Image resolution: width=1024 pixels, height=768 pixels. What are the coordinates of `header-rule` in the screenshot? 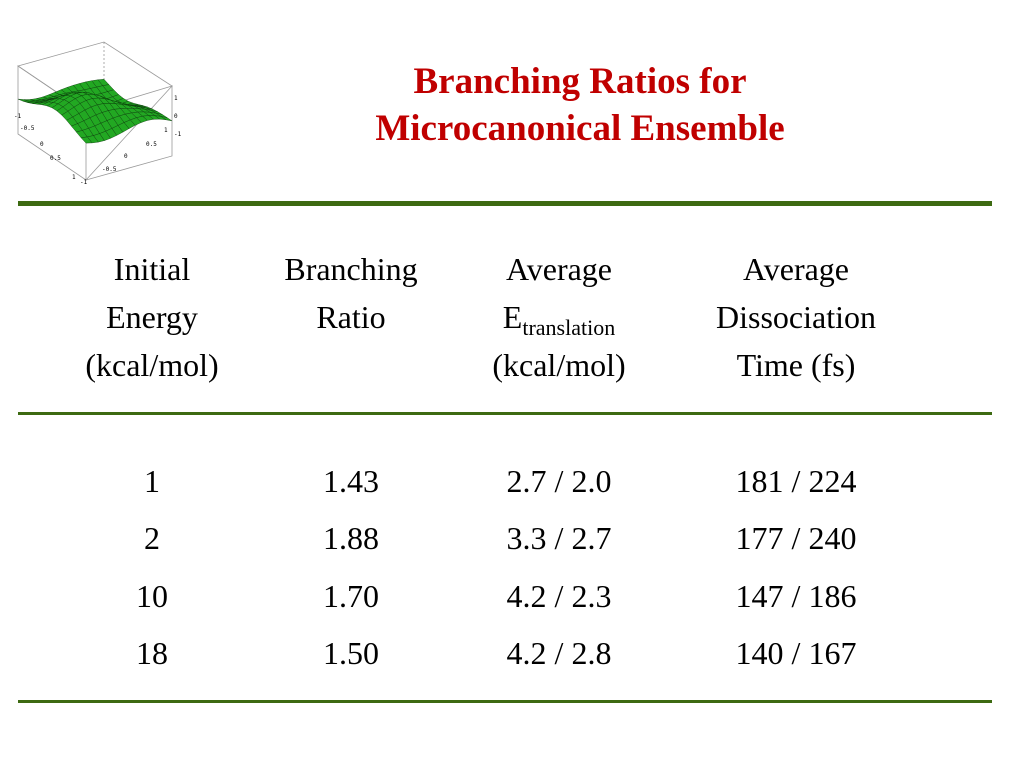 It's located at (505, 413).